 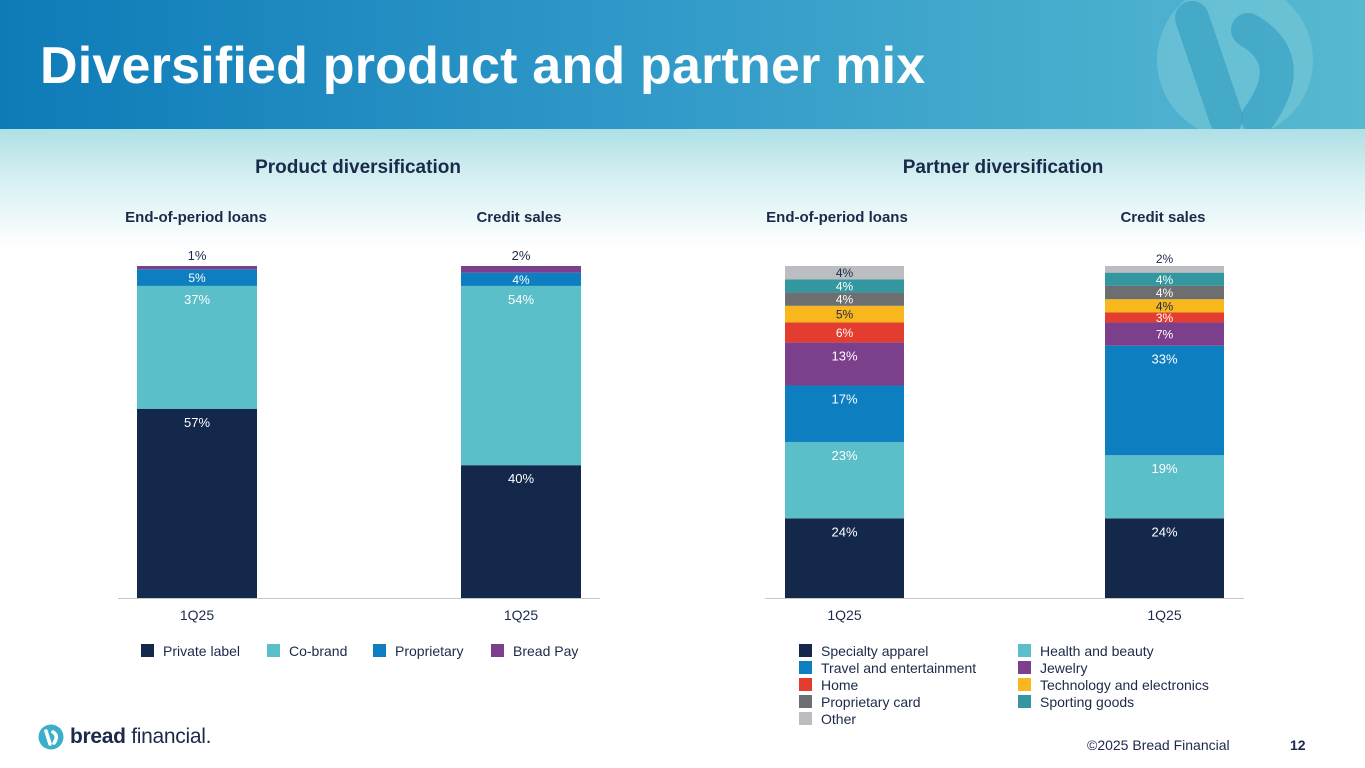 What do you see at coordinates (521, 269) in the screenshot?
I see `bar-segment-bread-pay` at bounding box center [521, 269].